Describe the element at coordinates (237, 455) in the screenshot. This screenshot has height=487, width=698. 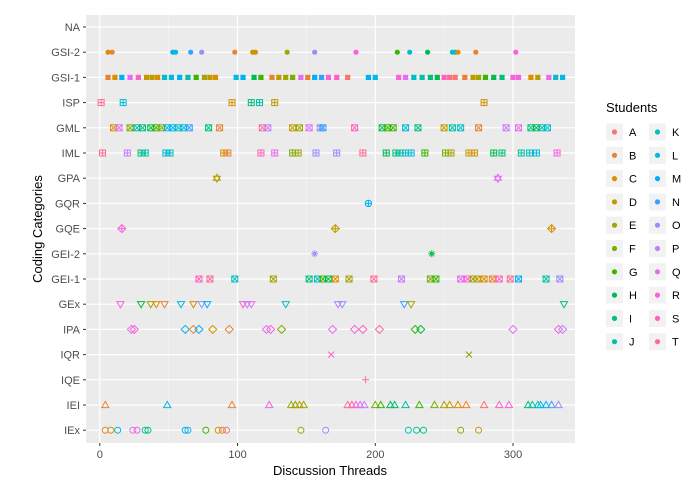
I see `x-tick-label: 100` at that location.